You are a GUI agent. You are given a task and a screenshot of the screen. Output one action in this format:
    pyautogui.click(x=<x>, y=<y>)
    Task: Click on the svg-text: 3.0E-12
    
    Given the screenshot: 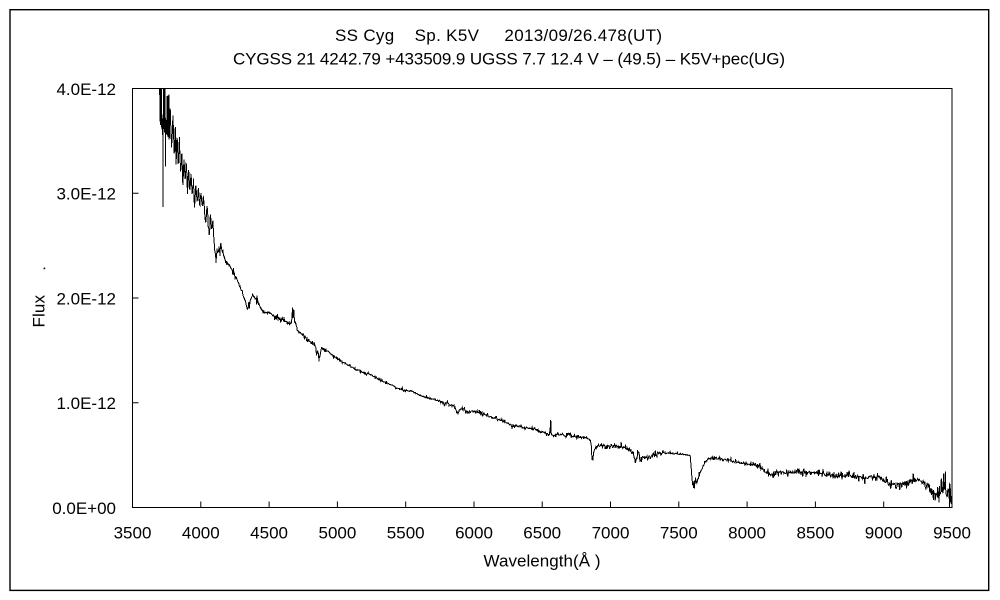 What is the action you would take?
    pyautogui.click(x=86, y=194)
    